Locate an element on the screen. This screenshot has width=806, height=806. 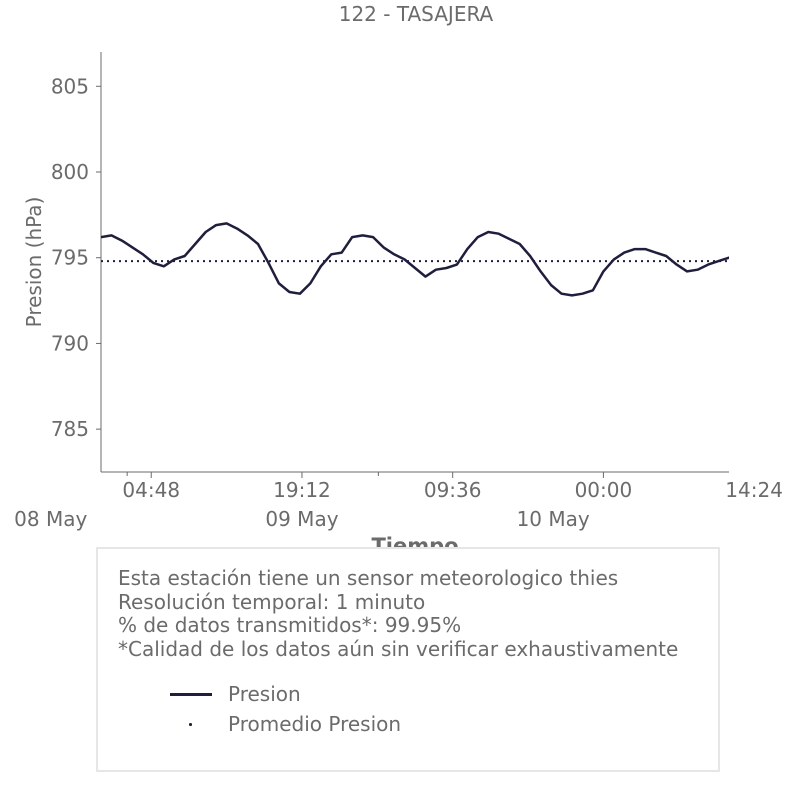
x-tick-label: 14:24 is located at coordinates (754, 490).